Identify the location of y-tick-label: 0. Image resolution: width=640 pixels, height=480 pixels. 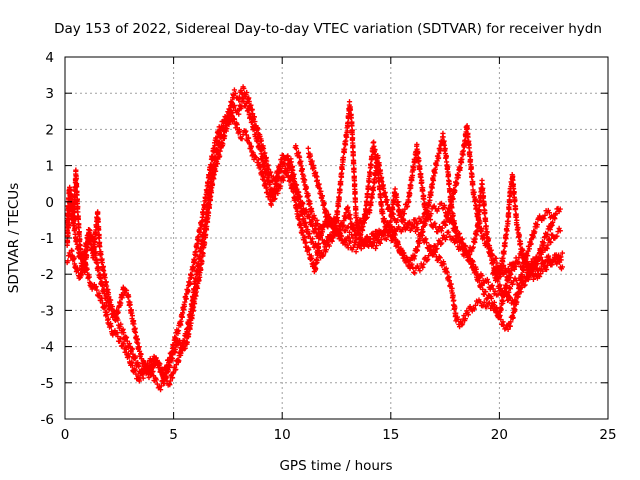
(49, 203).